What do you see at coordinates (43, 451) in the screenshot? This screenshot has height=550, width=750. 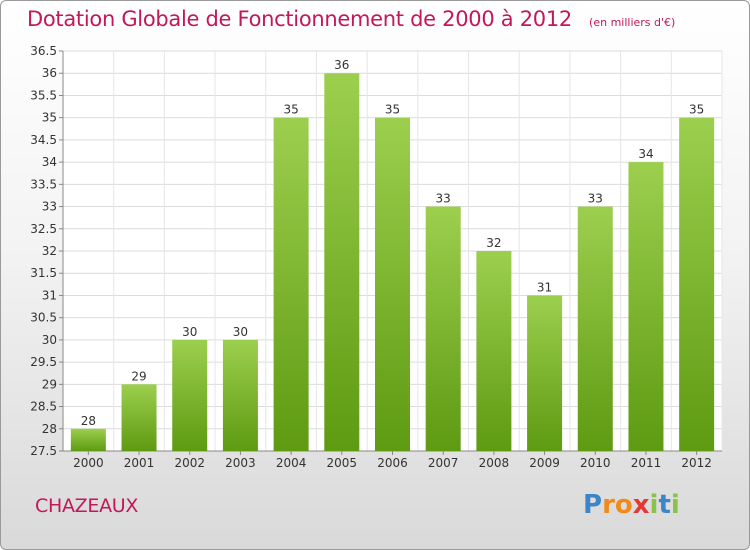 I see `y-tick-label: 27.5` at bounding box center [43, 451].